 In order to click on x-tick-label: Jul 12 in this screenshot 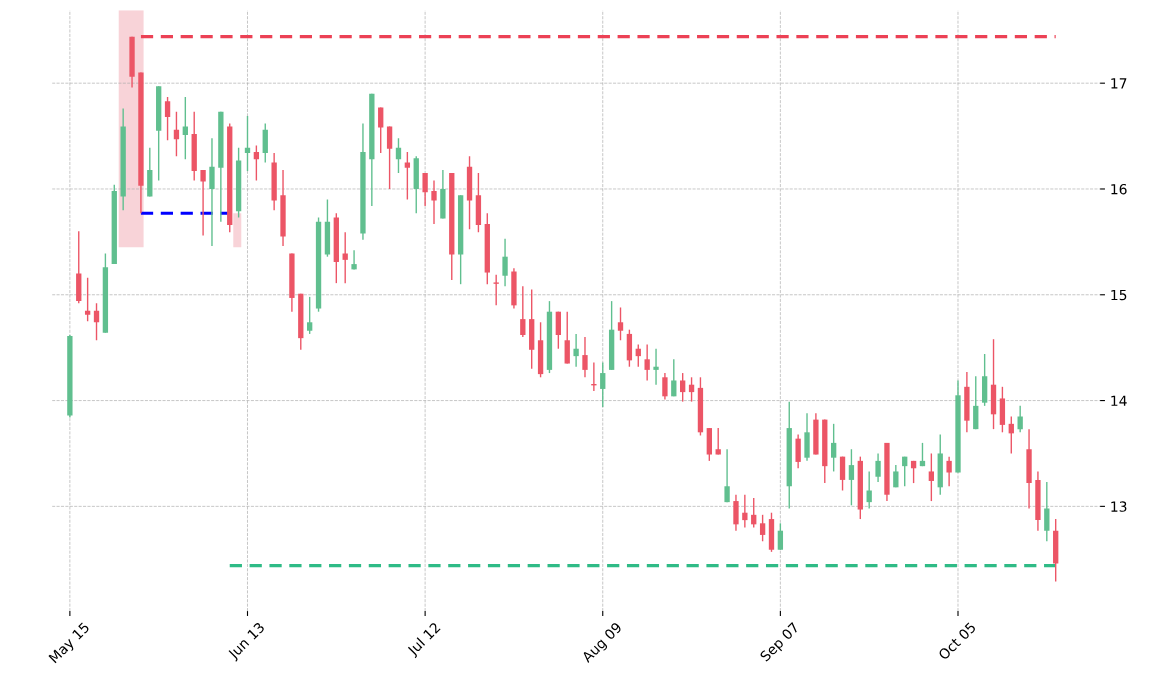, I will do `click(424, 640)`.